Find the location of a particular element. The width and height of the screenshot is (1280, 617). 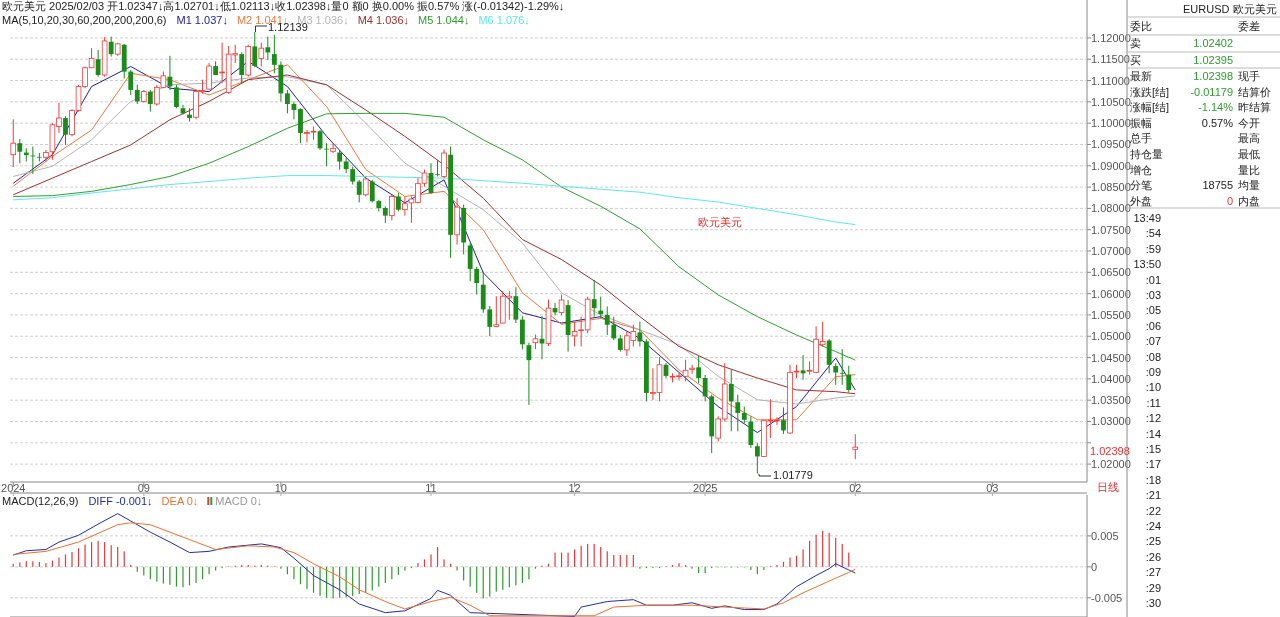

text: 分笔 is located at coordinates (1141, 185).